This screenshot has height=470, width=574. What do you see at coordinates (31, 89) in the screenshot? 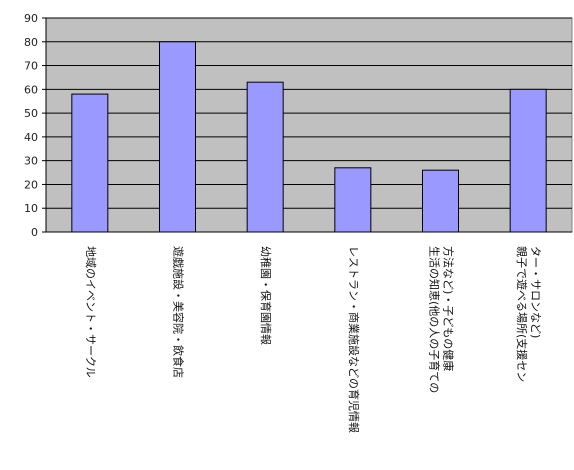
I see `y-tick-label: 60` at bounding box center [31, 89].